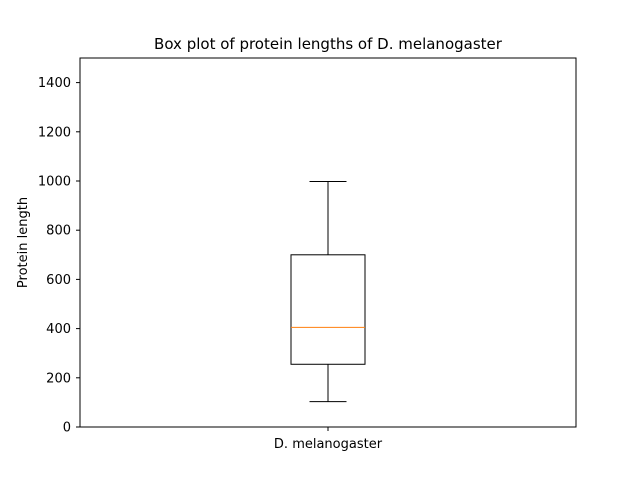  Describe the element at coordinates (54, 83) in the screenshot. I see `y-tick-label: 1400` at that location.